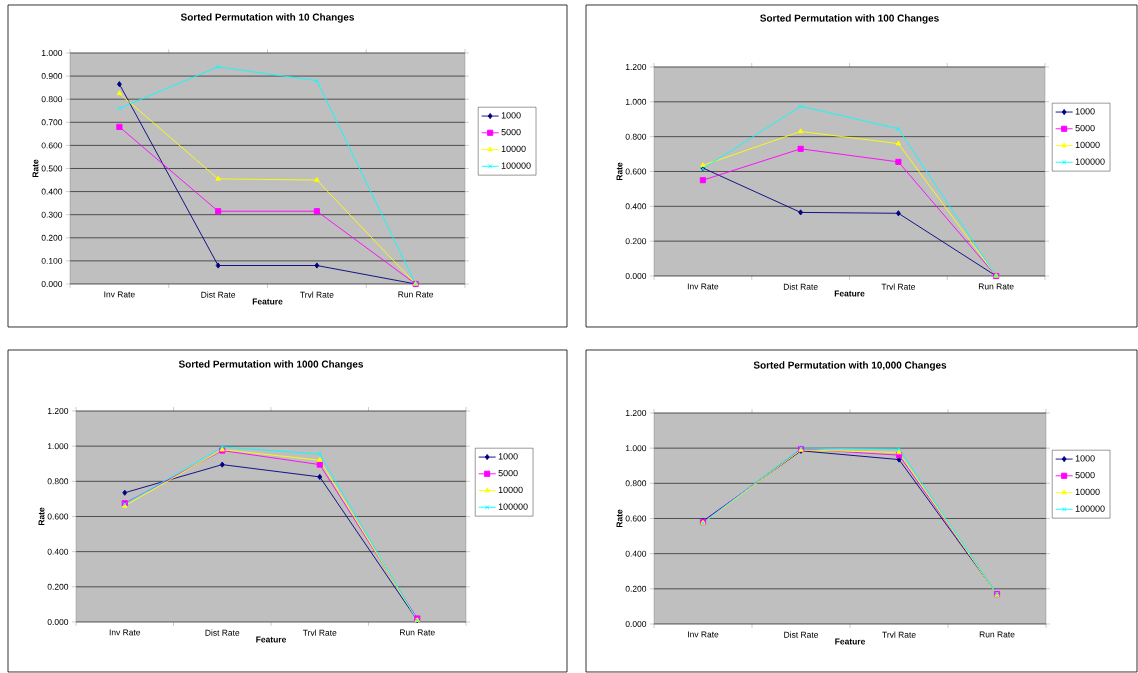 The image size is (1138, 673). I want to click on y-tick-label: 0.900, so click(52, 76).